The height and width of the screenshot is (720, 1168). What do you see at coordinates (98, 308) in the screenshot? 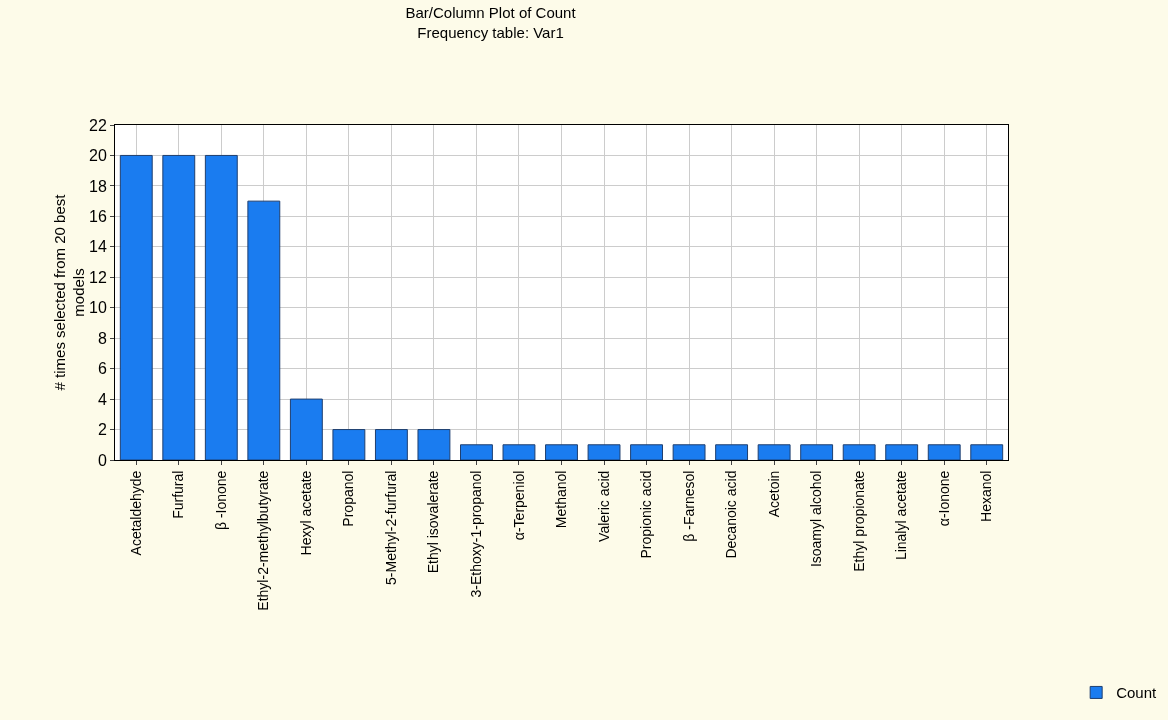
I see `y-tick-label: 10` at bounding box center [98, 308].